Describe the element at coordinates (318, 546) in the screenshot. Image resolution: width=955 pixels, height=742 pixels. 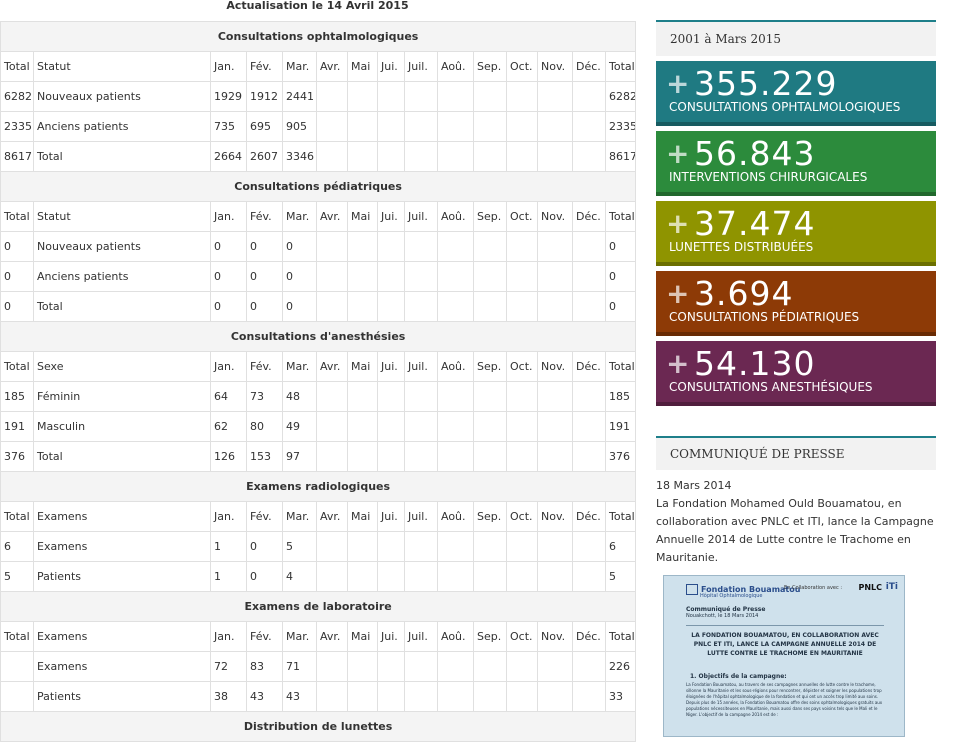
I see `table-row: 6 Examens 1 0 5 6` at that location.